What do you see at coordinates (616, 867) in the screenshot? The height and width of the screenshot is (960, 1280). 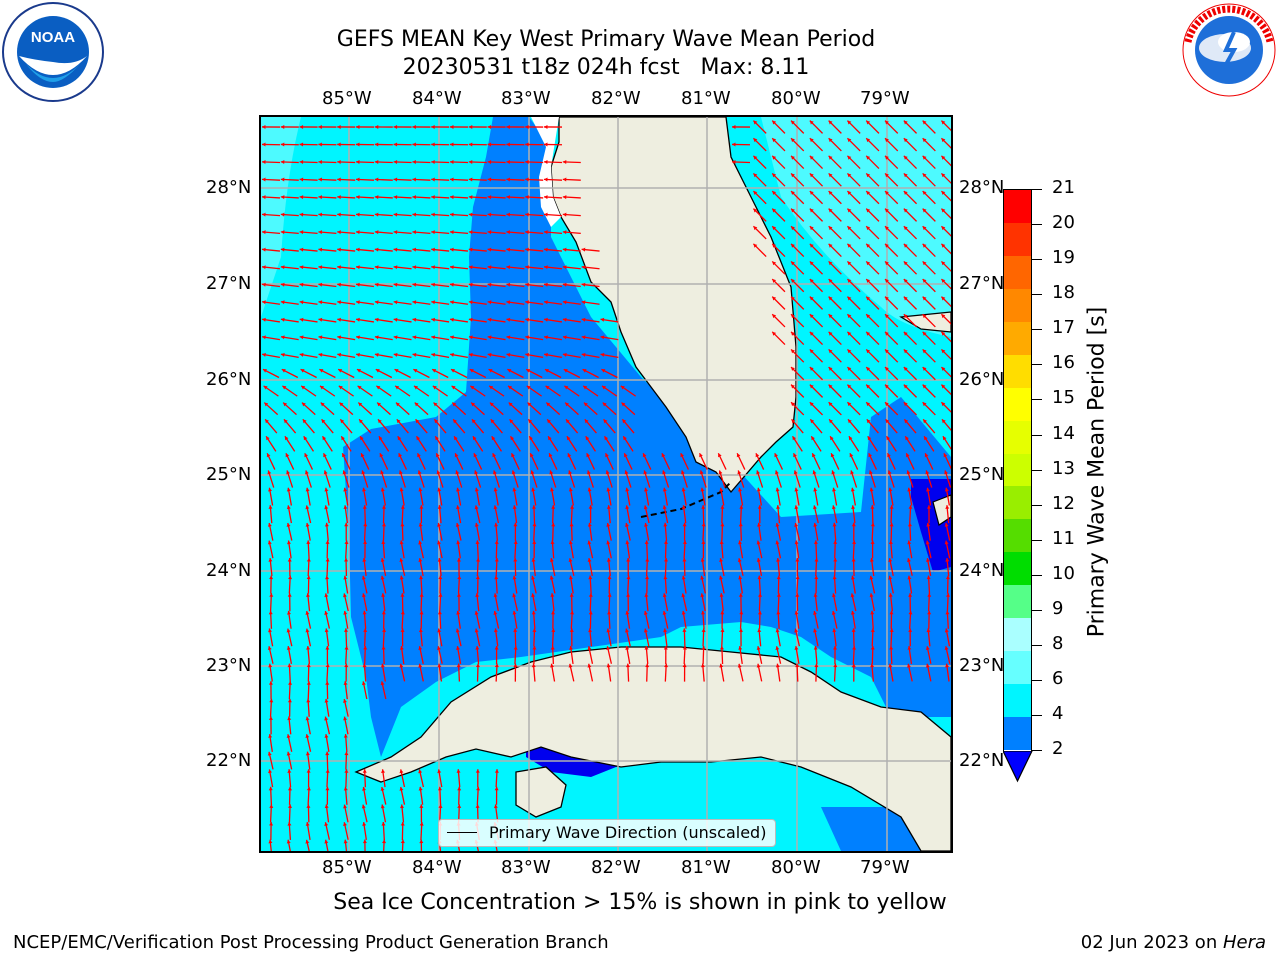 I see `lon-label-bottom-82w: 82°W` at bounding box center [616, 867].